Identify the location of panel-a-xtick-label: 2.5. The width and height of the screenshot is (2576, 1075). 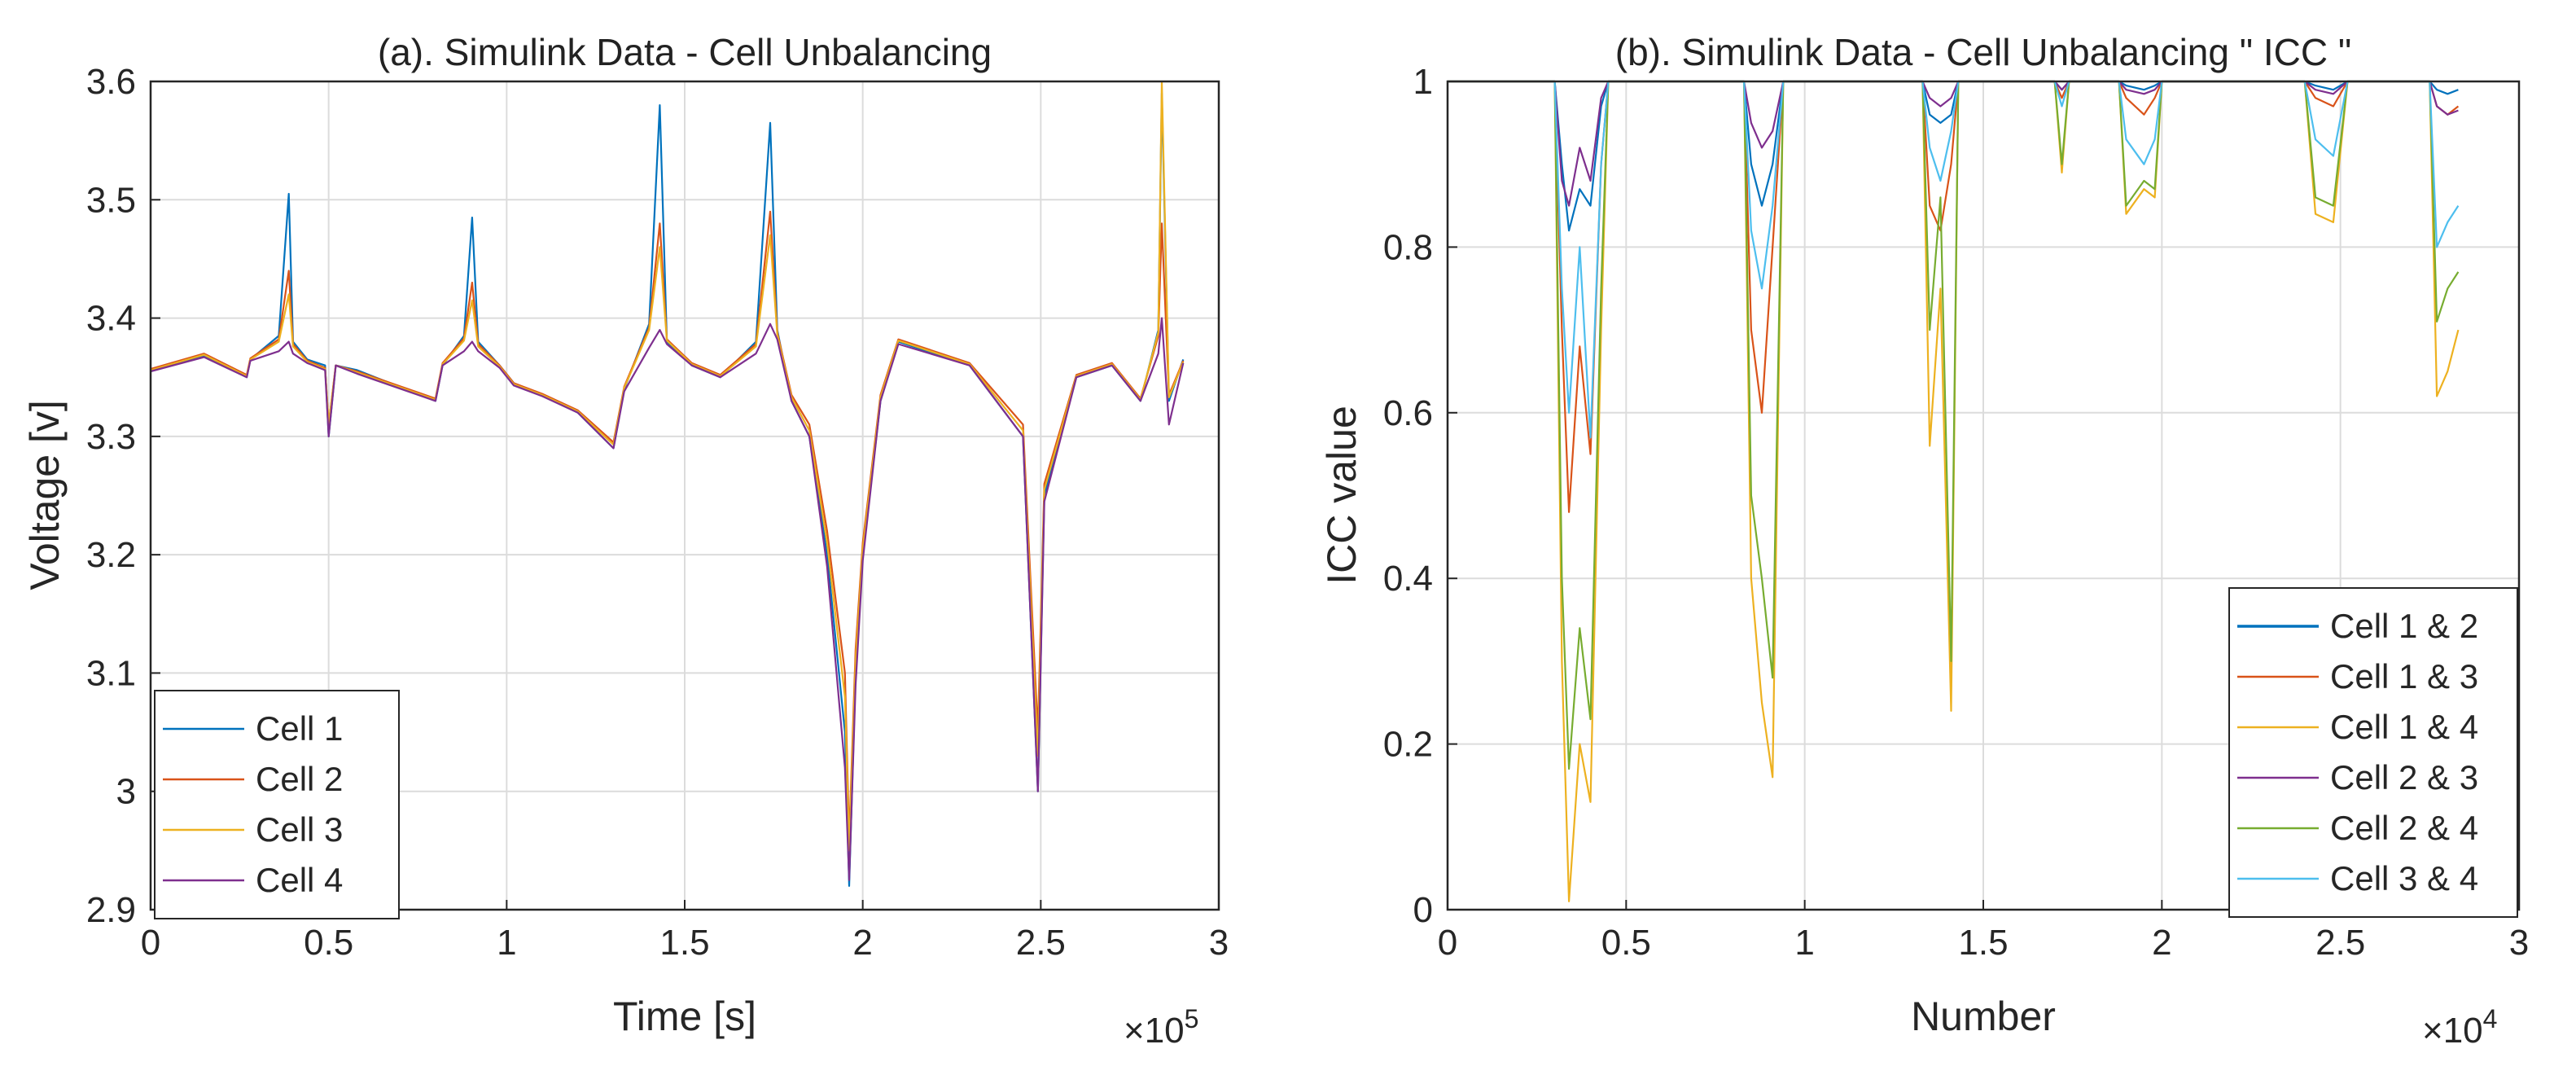
(1041, 943).